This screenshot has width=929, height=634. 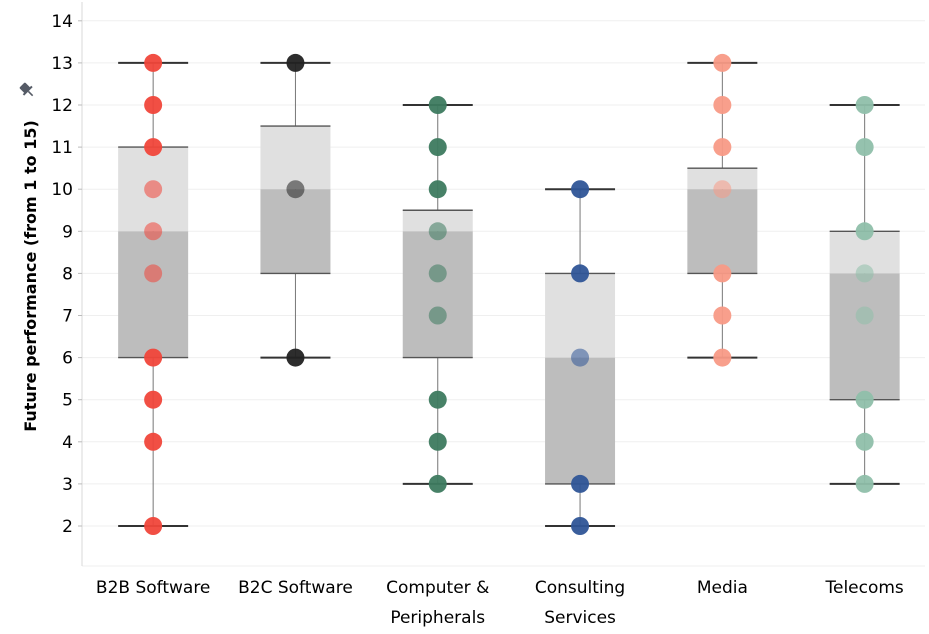 What do you see at coordinates (62, 148) in the screenshot?
I see `y-tick-label: 11` at bounding box center [62, 148].